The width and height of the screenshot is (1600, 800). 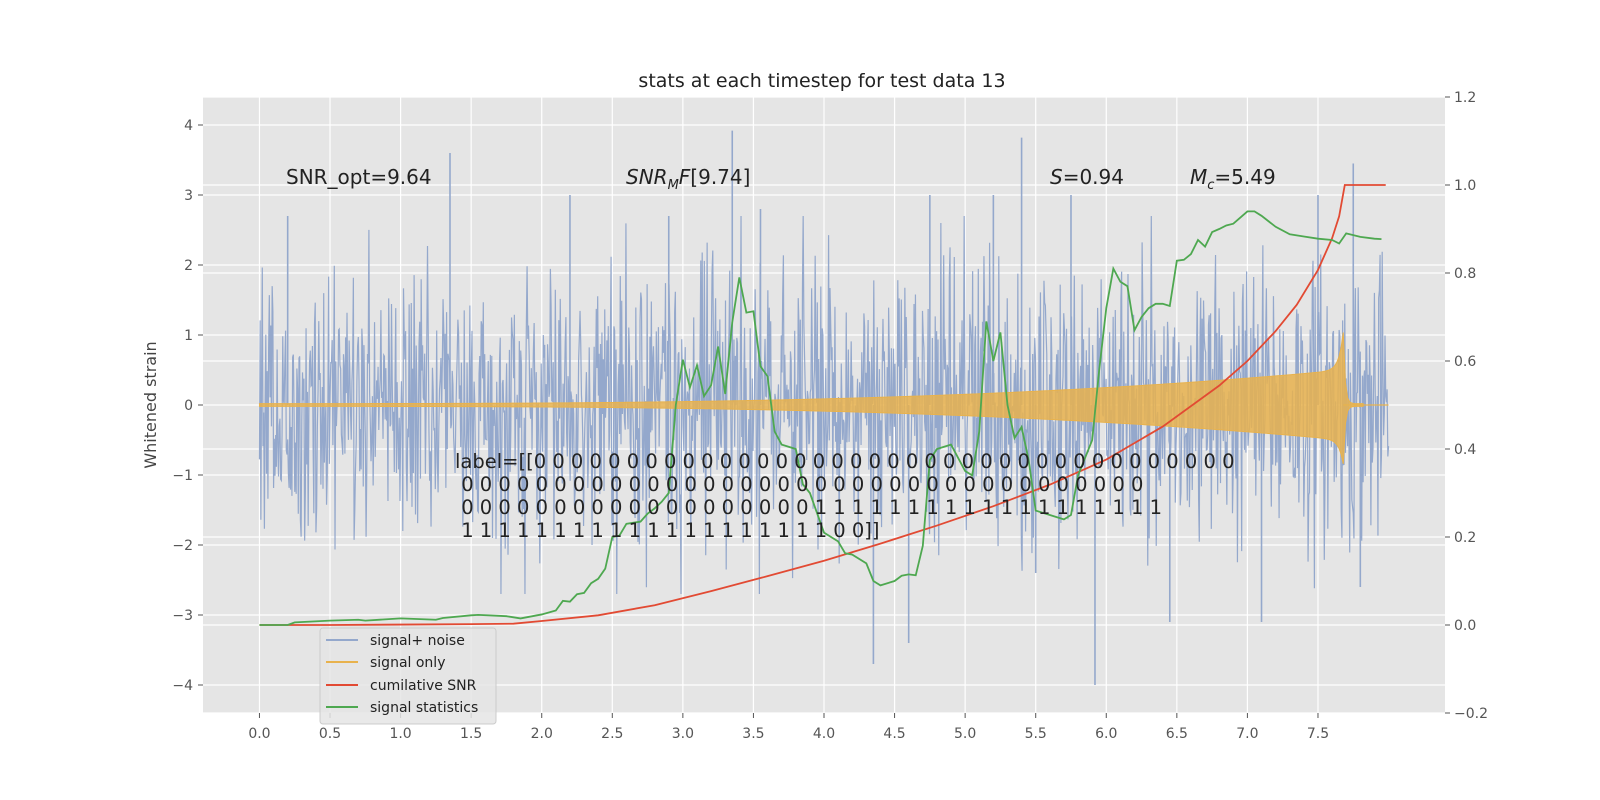 What do you see at coordinates (188, 336) in the screenshot?
I see `y-tick-label: 1` at bounding box center [188, 336].